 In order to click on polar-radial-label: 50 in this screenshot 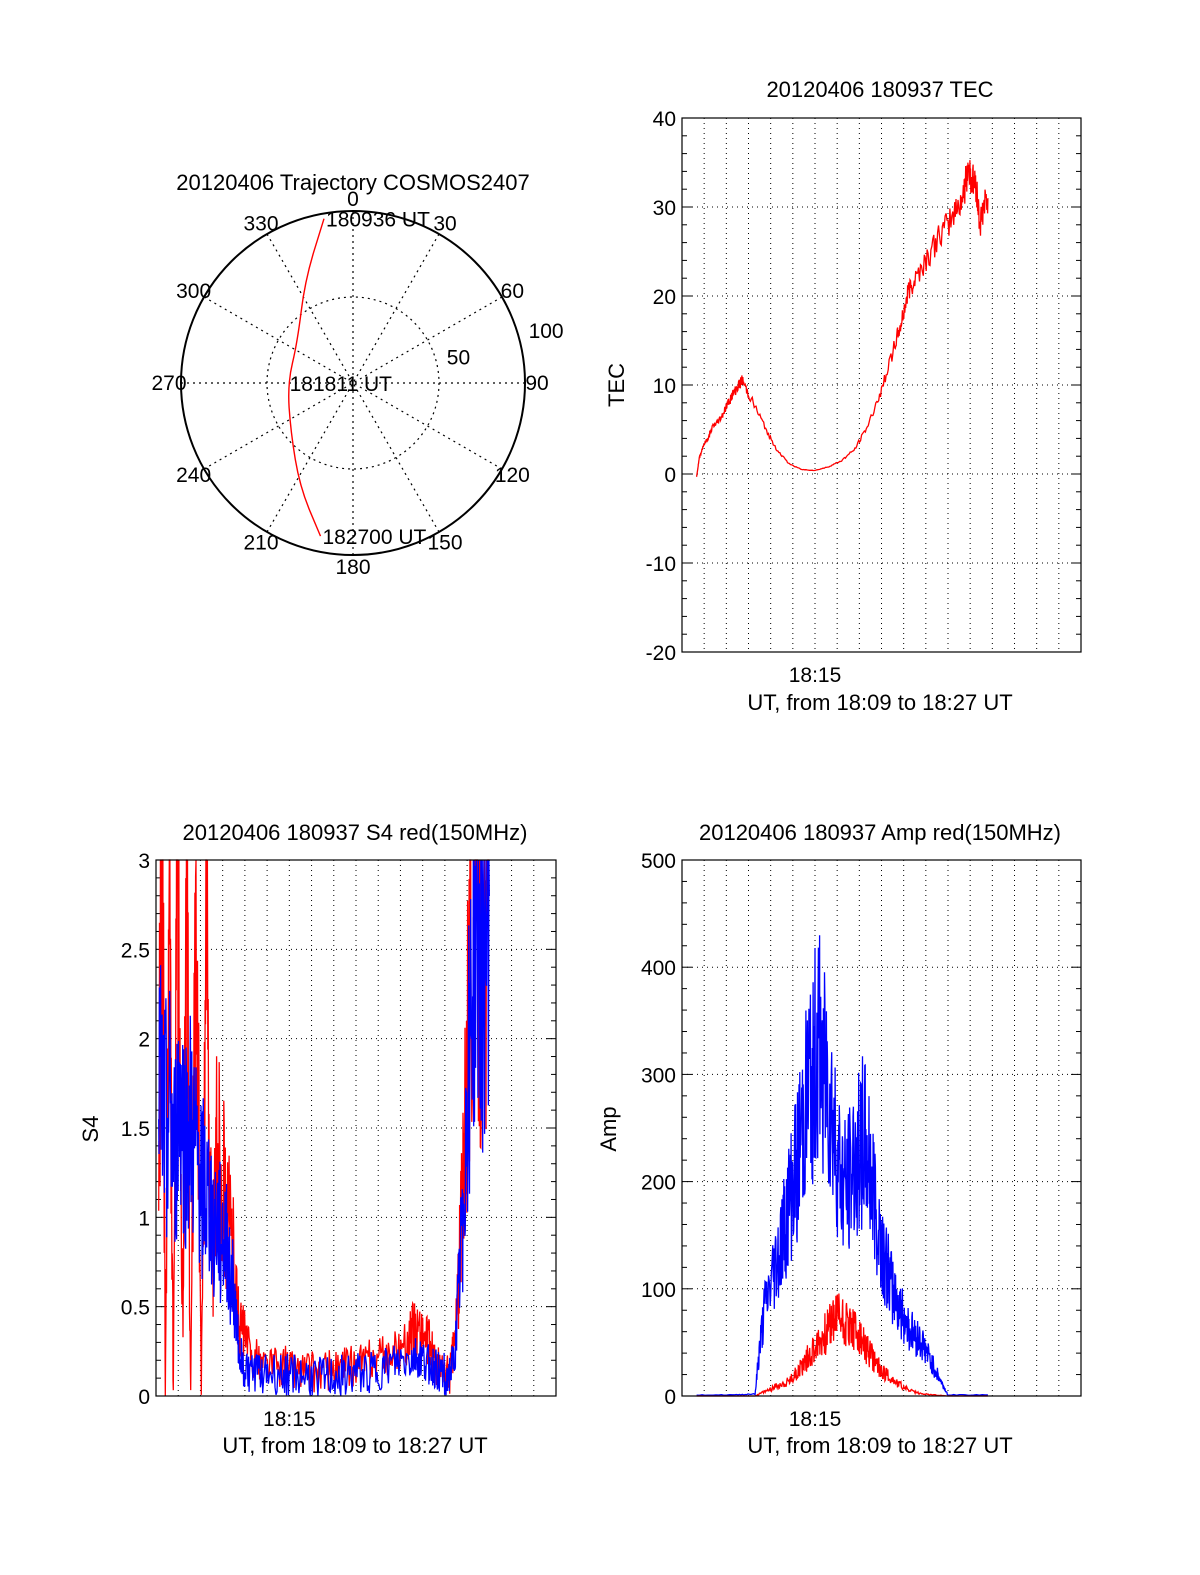, I will do `click(458, 357)`.